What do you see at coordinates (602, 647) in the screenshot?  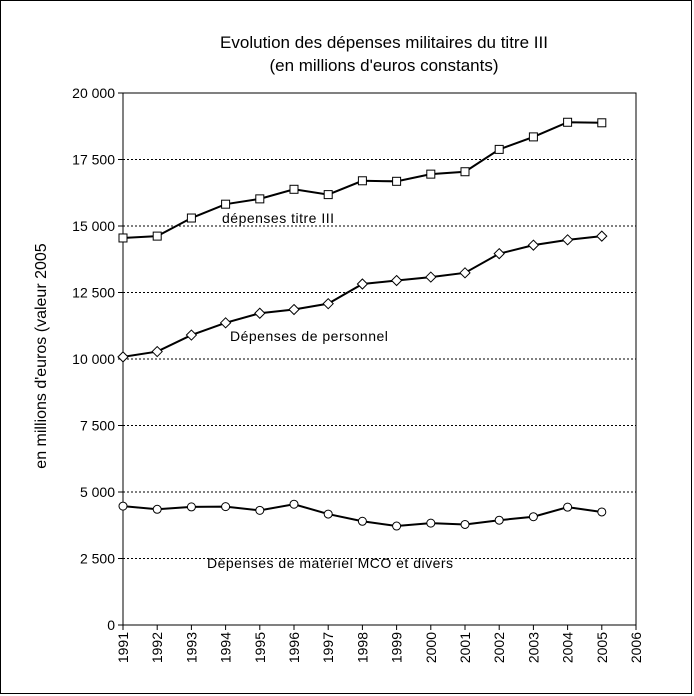 I see `x-tick-label: 2005` at bounding box center [602, 647].